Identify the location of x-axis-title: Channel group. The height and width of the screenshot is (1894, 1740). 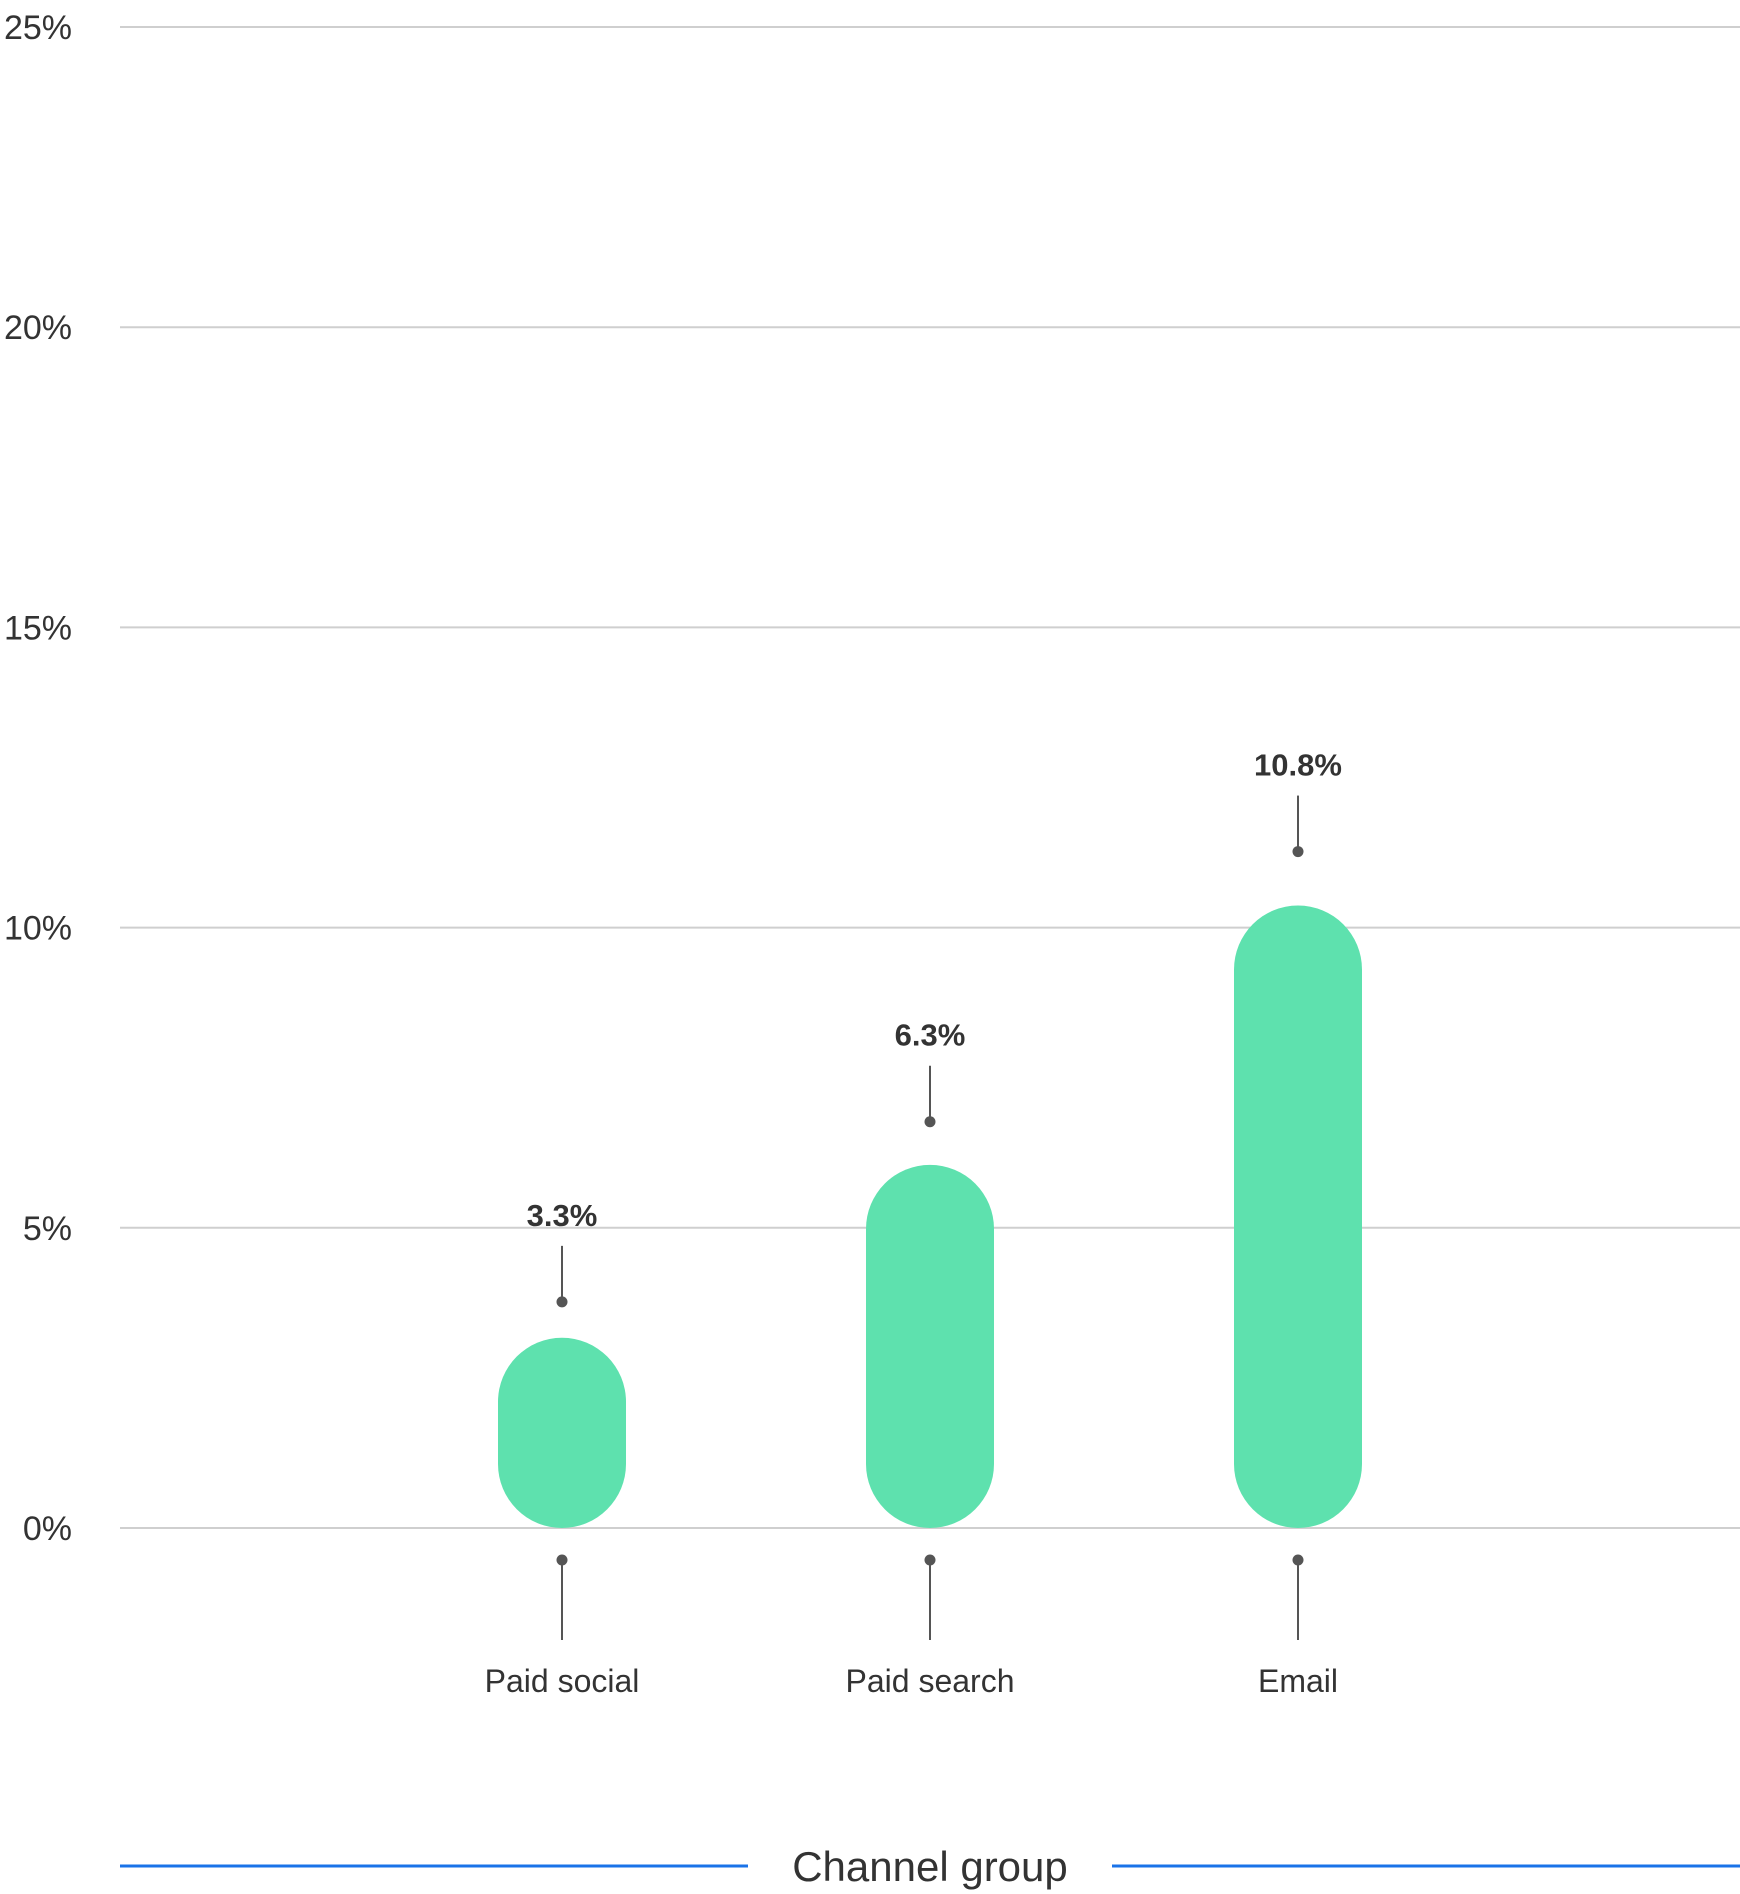
(930, 1866).